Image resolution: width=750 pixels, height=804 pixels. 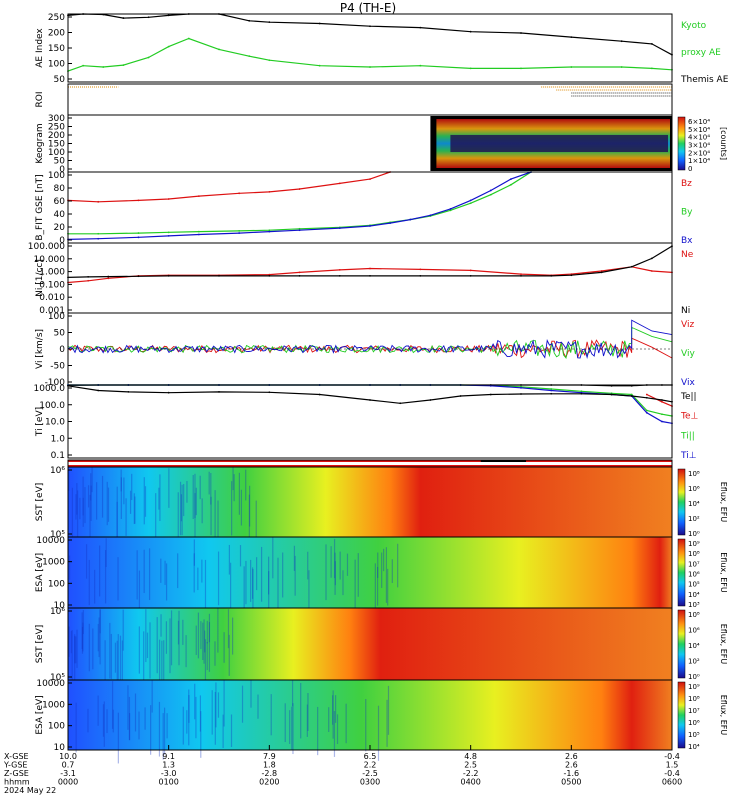 I want to click on keogram-core, so click(x=559, y=143).